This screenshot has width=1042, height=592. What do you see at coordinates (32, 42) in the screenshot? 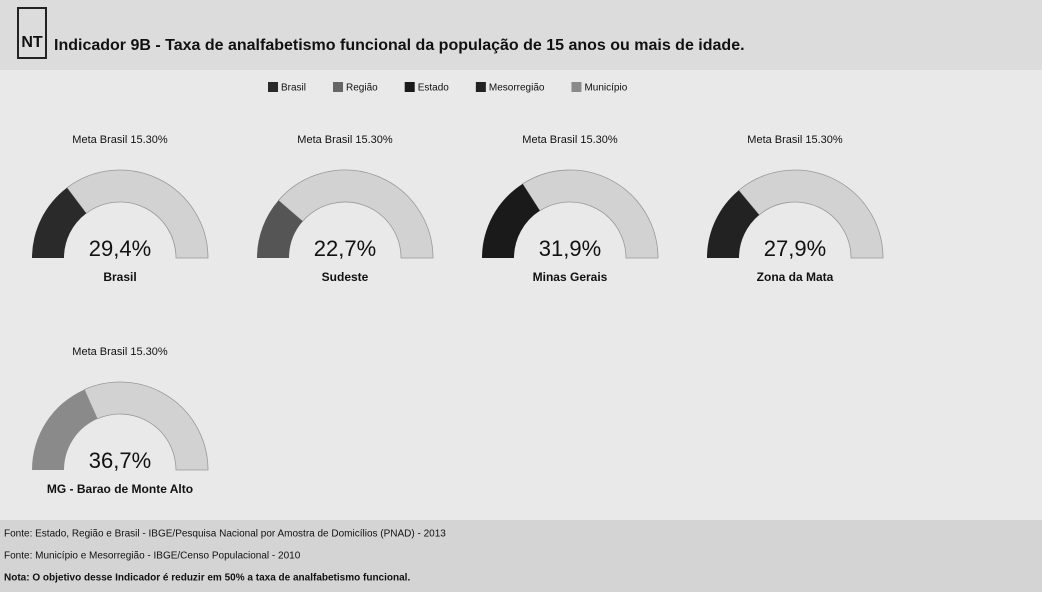
I see `logo: NT` at bounding box center [32, 42].